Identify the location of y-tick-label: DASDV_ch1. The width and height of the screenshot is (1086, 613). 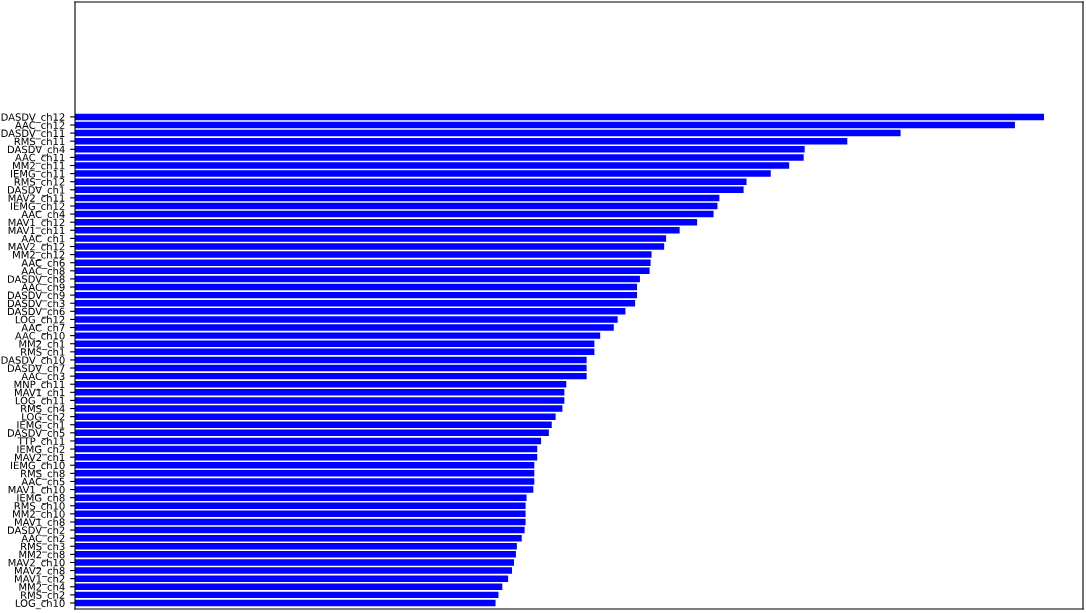
(36, 191).